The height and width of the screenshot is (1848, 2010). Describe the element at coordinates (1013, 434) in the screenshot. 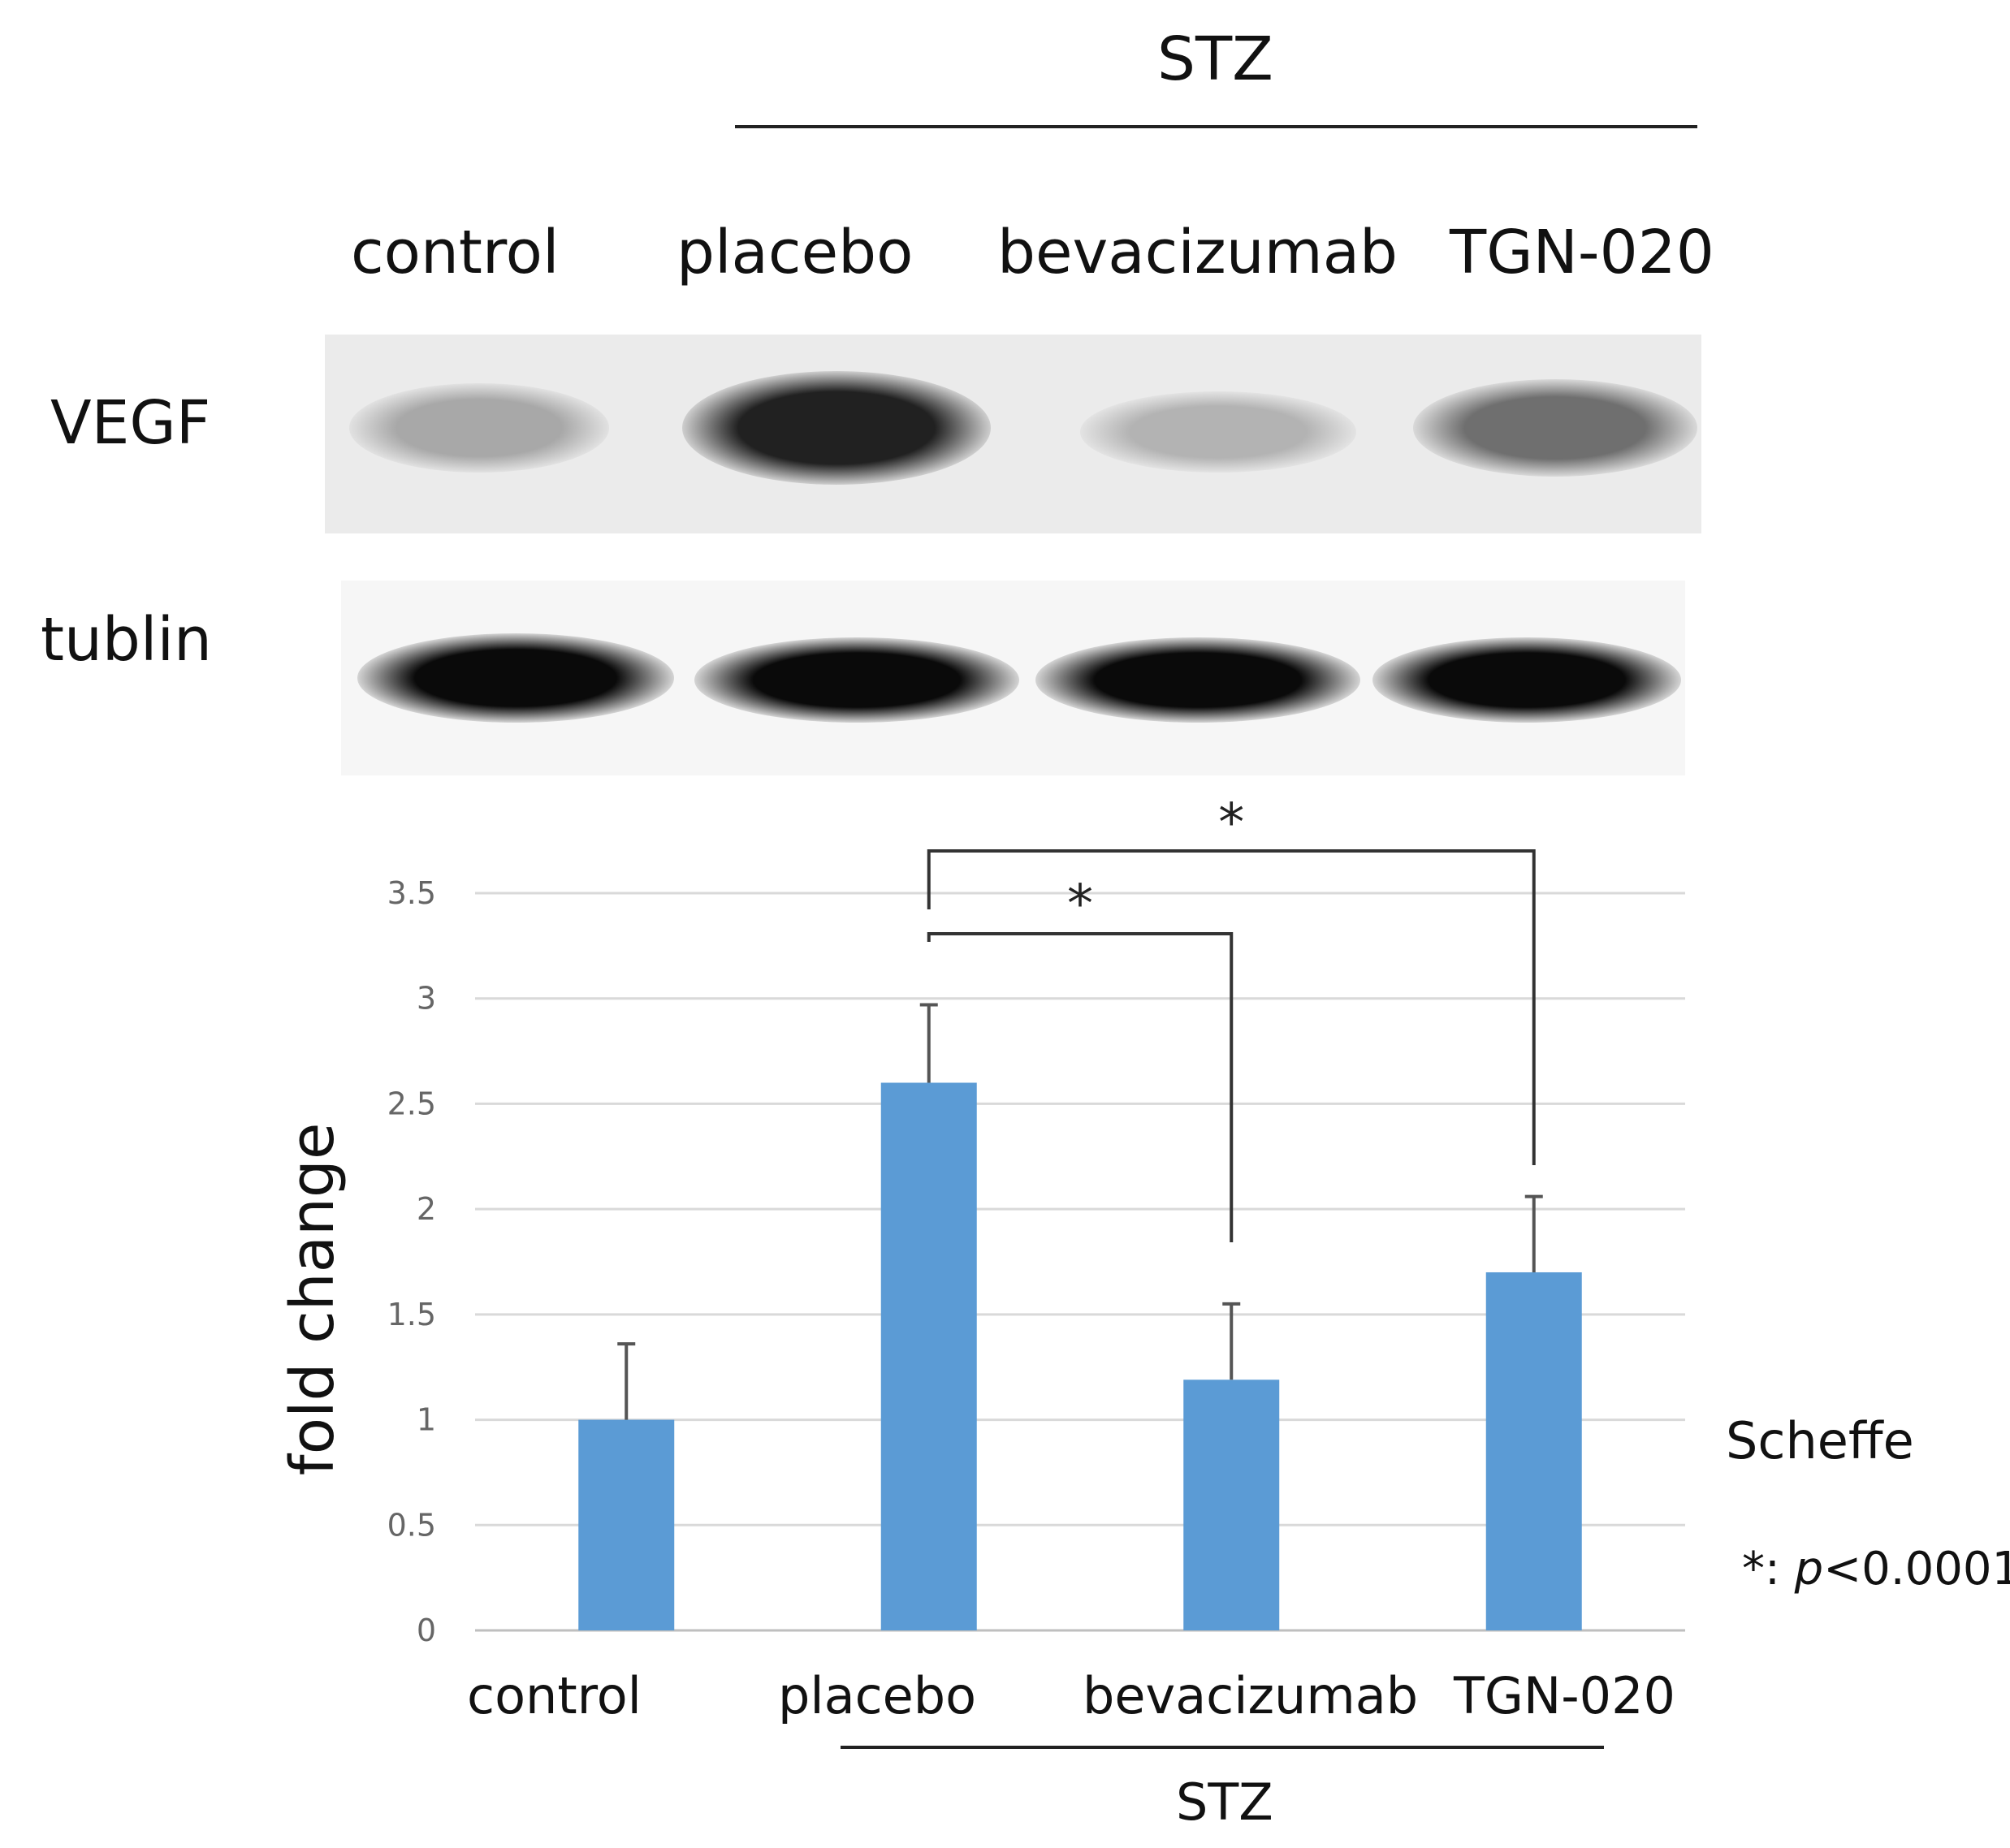

I see `vegf-blot` at that location.